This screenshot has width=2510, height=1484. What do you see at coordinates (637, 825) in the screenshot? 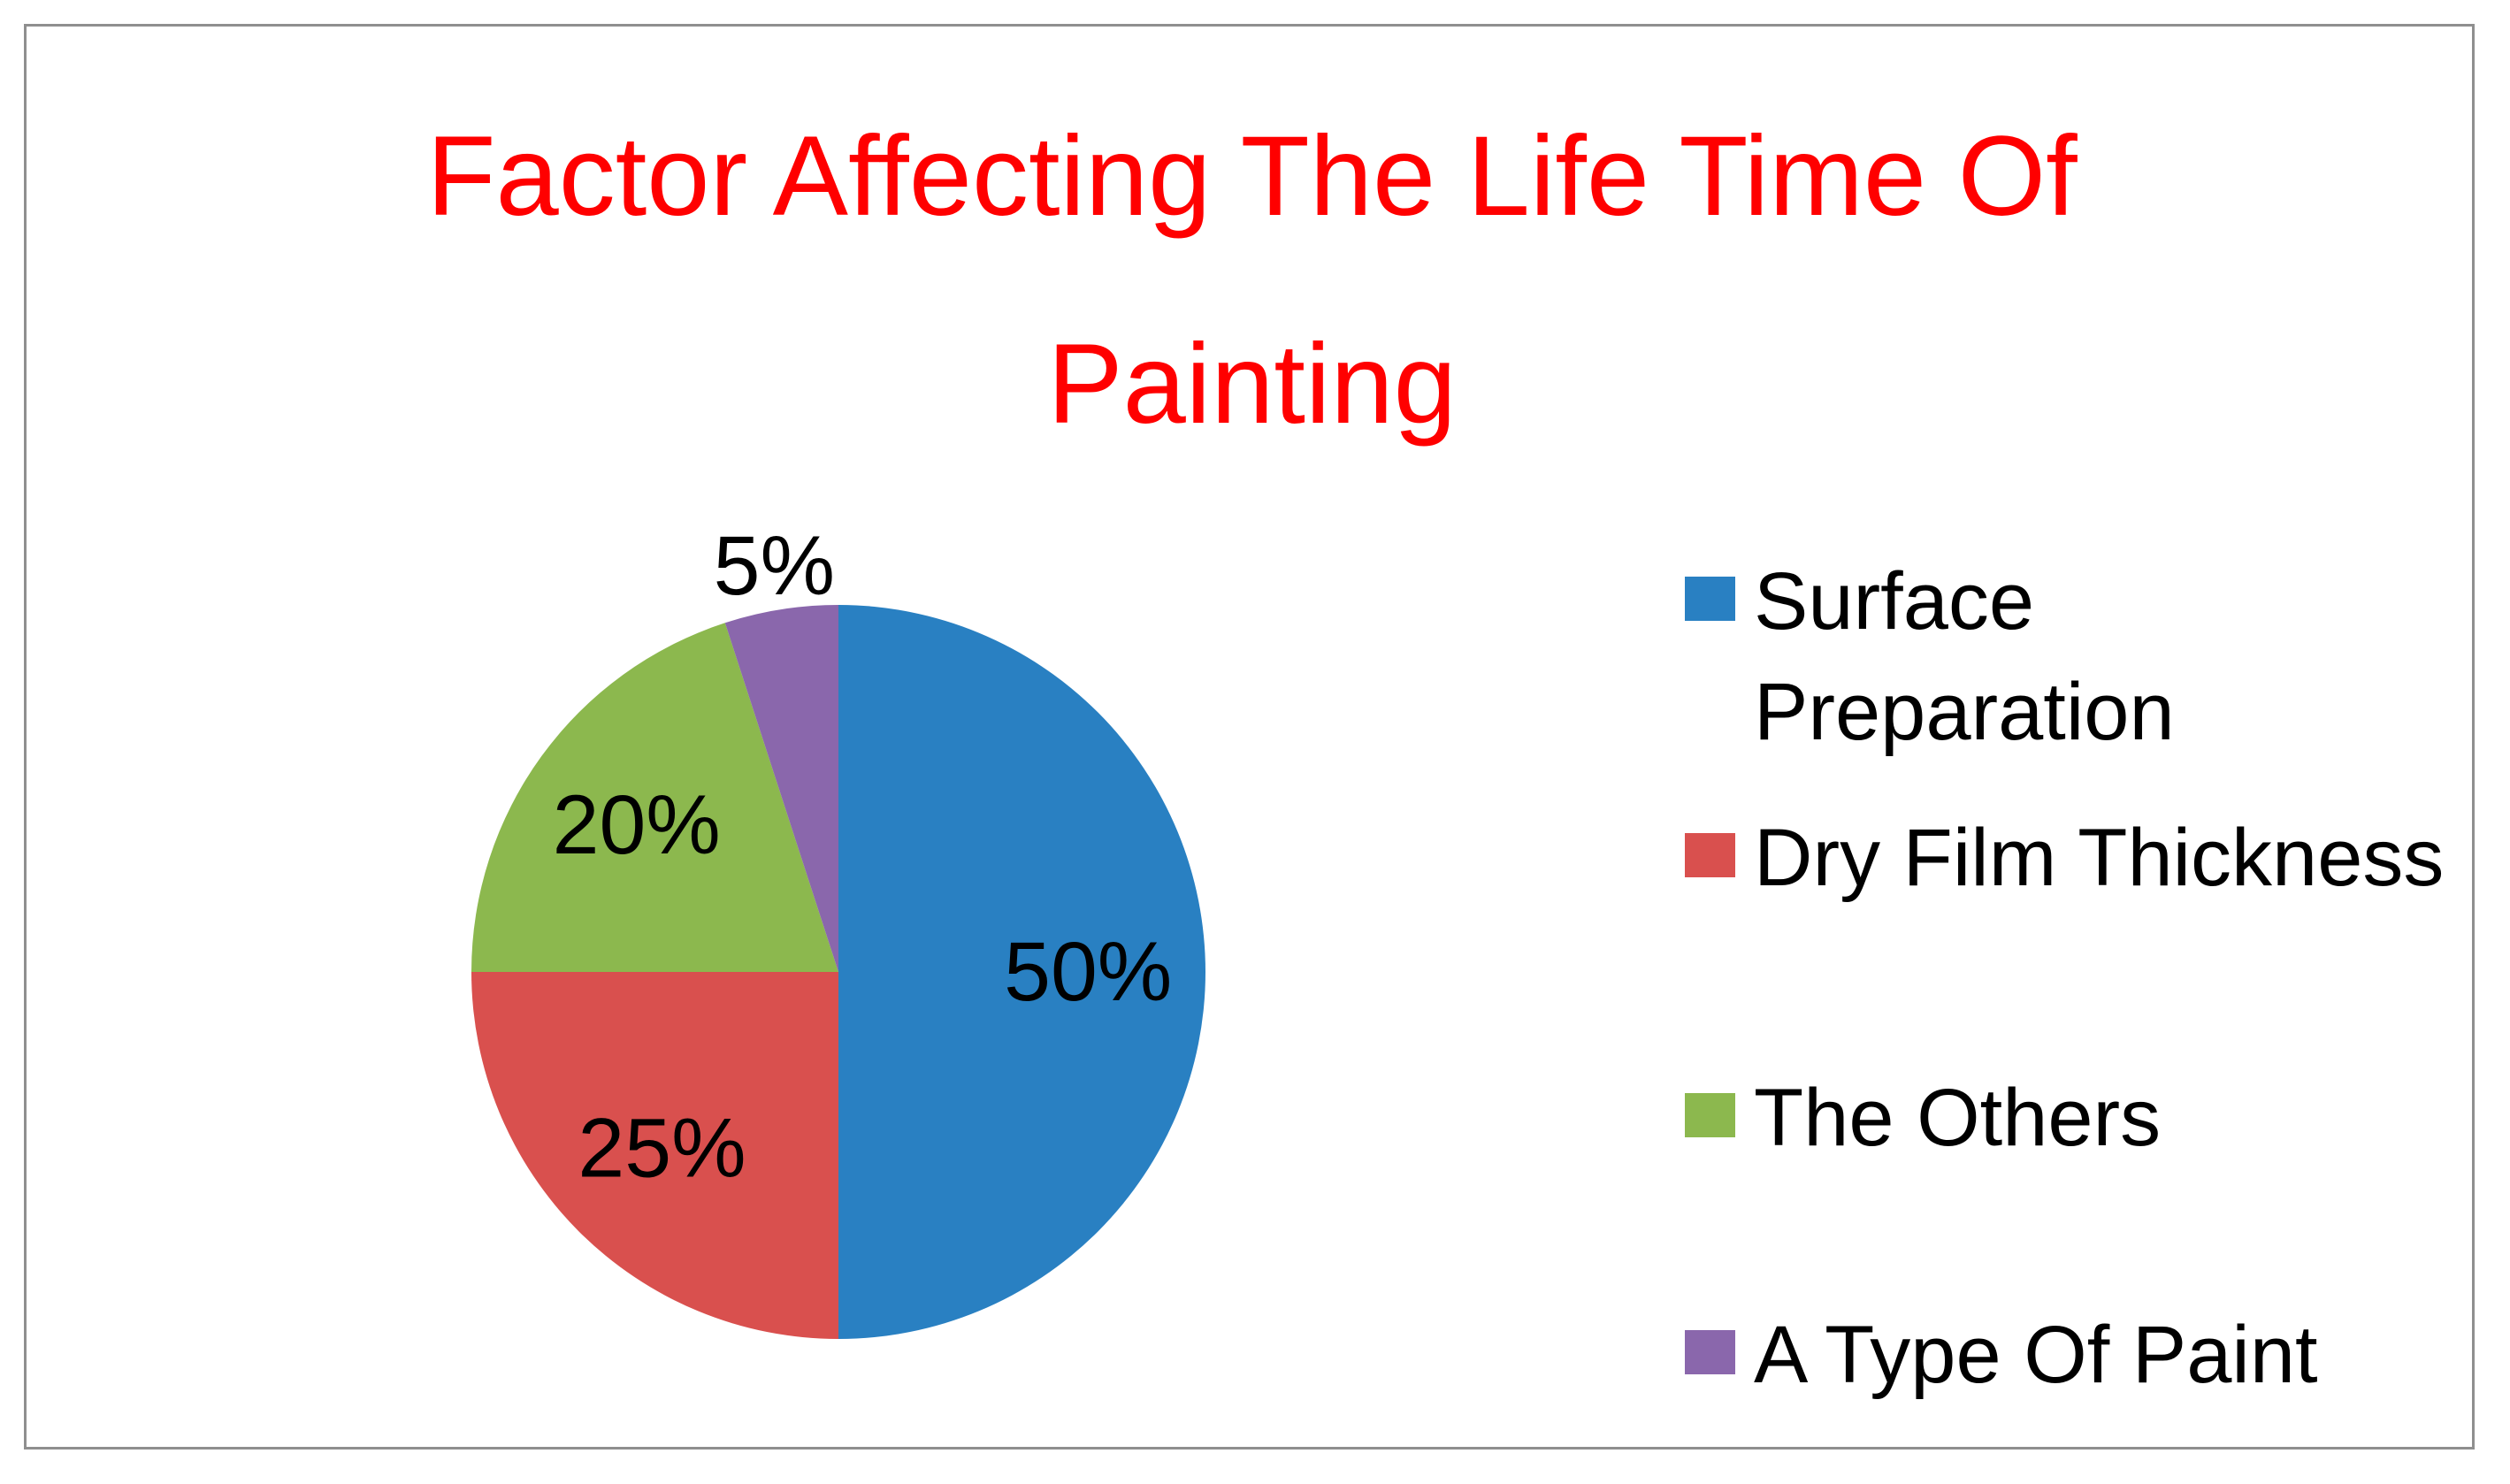
I see `pie-value-label-the-others: 20%` at bounding box center [637, 825].